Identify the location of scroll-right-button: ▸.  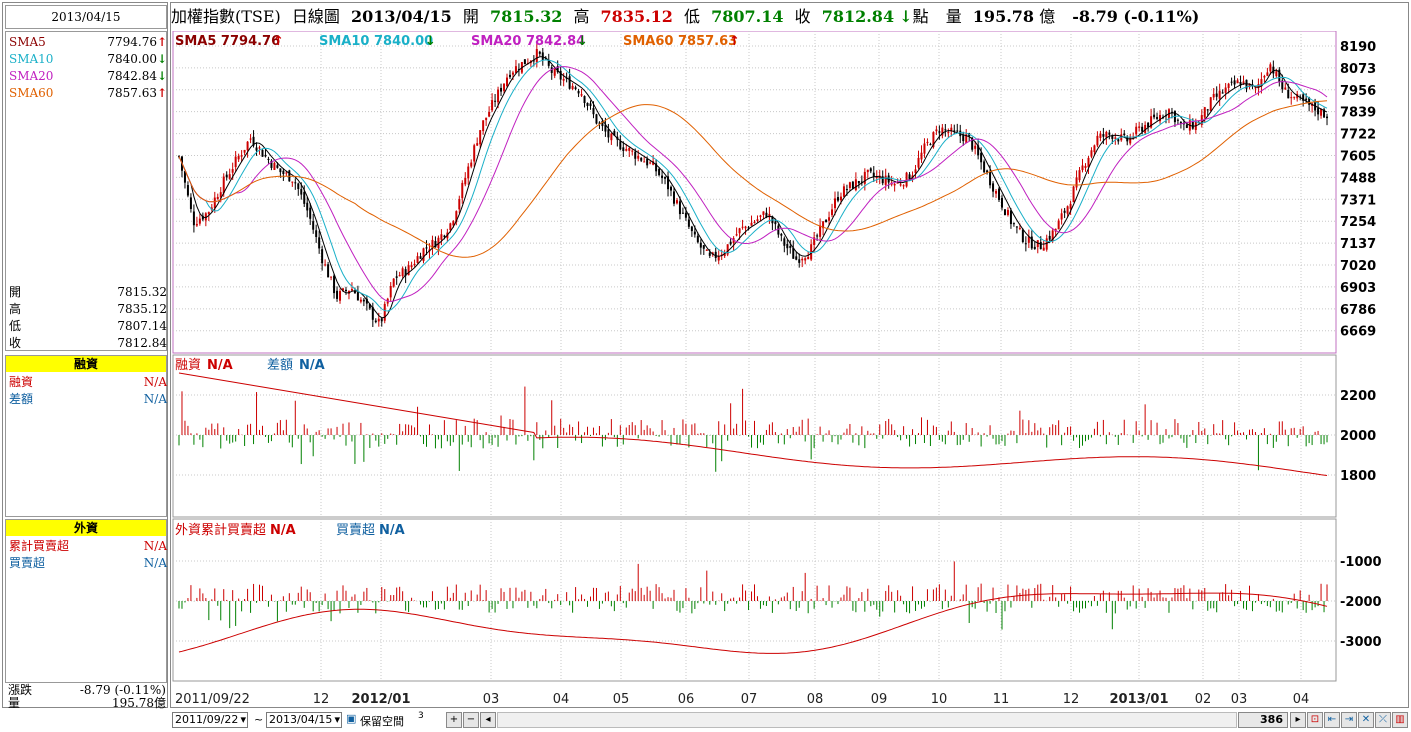
(1298, 720).